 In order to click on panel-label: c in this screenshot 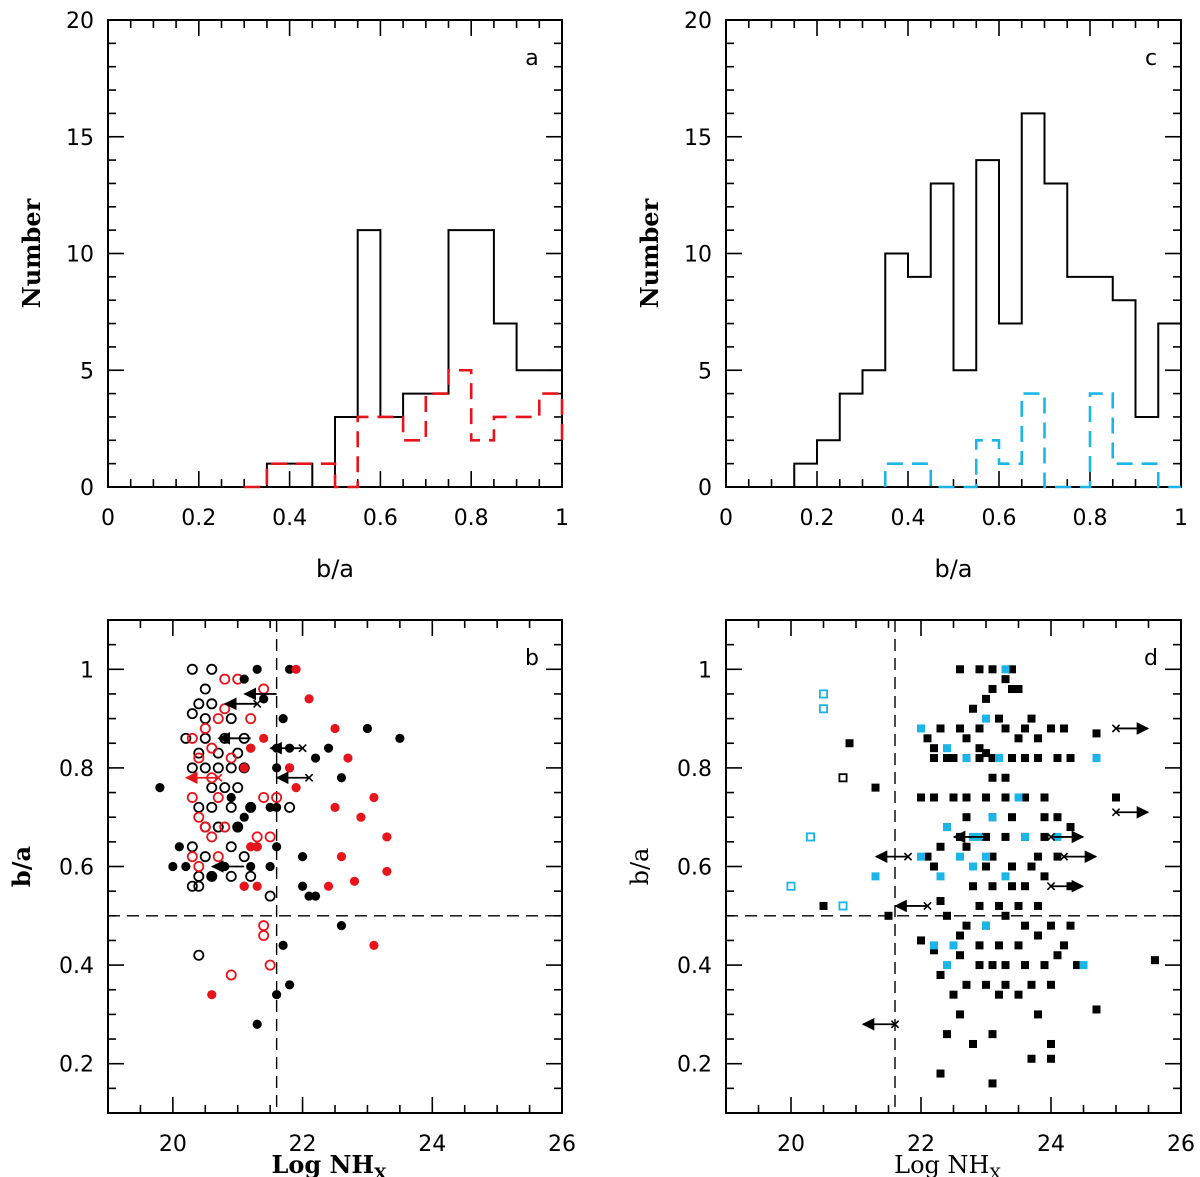, I will do `click(1151, 58)`.